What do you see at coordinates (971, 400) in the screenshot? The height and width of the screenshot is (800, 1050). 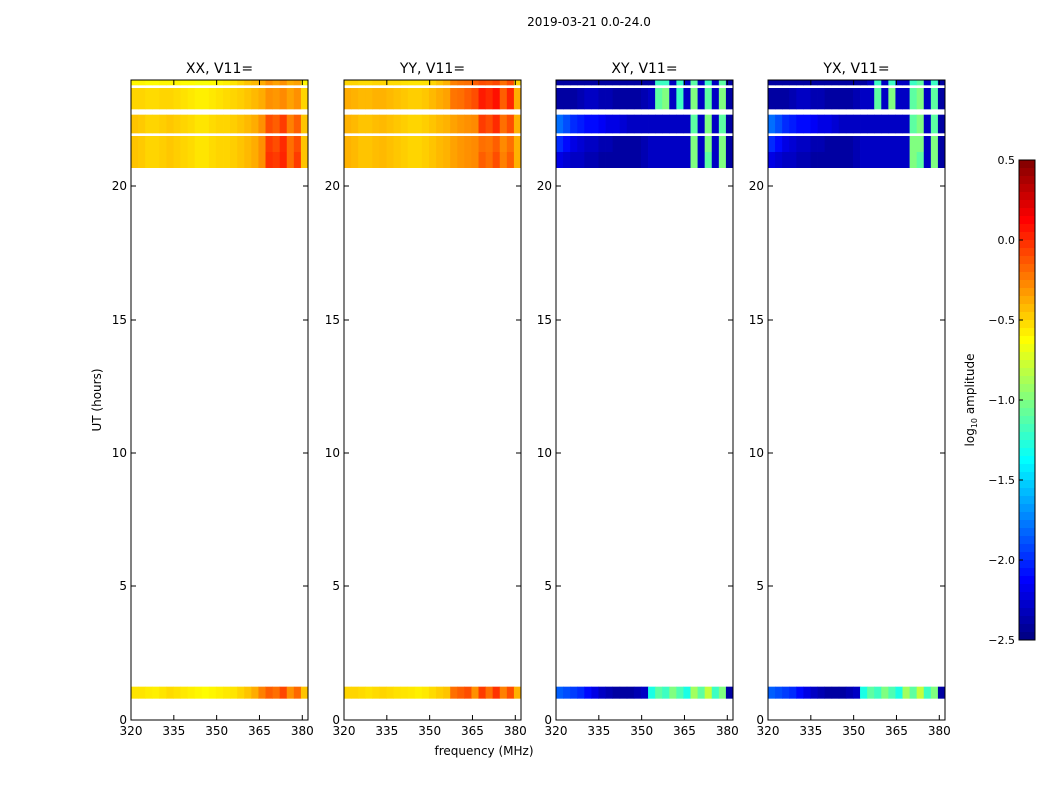 I see `colorbar-label: log10 amplitude` at bounding box center [971, 400].